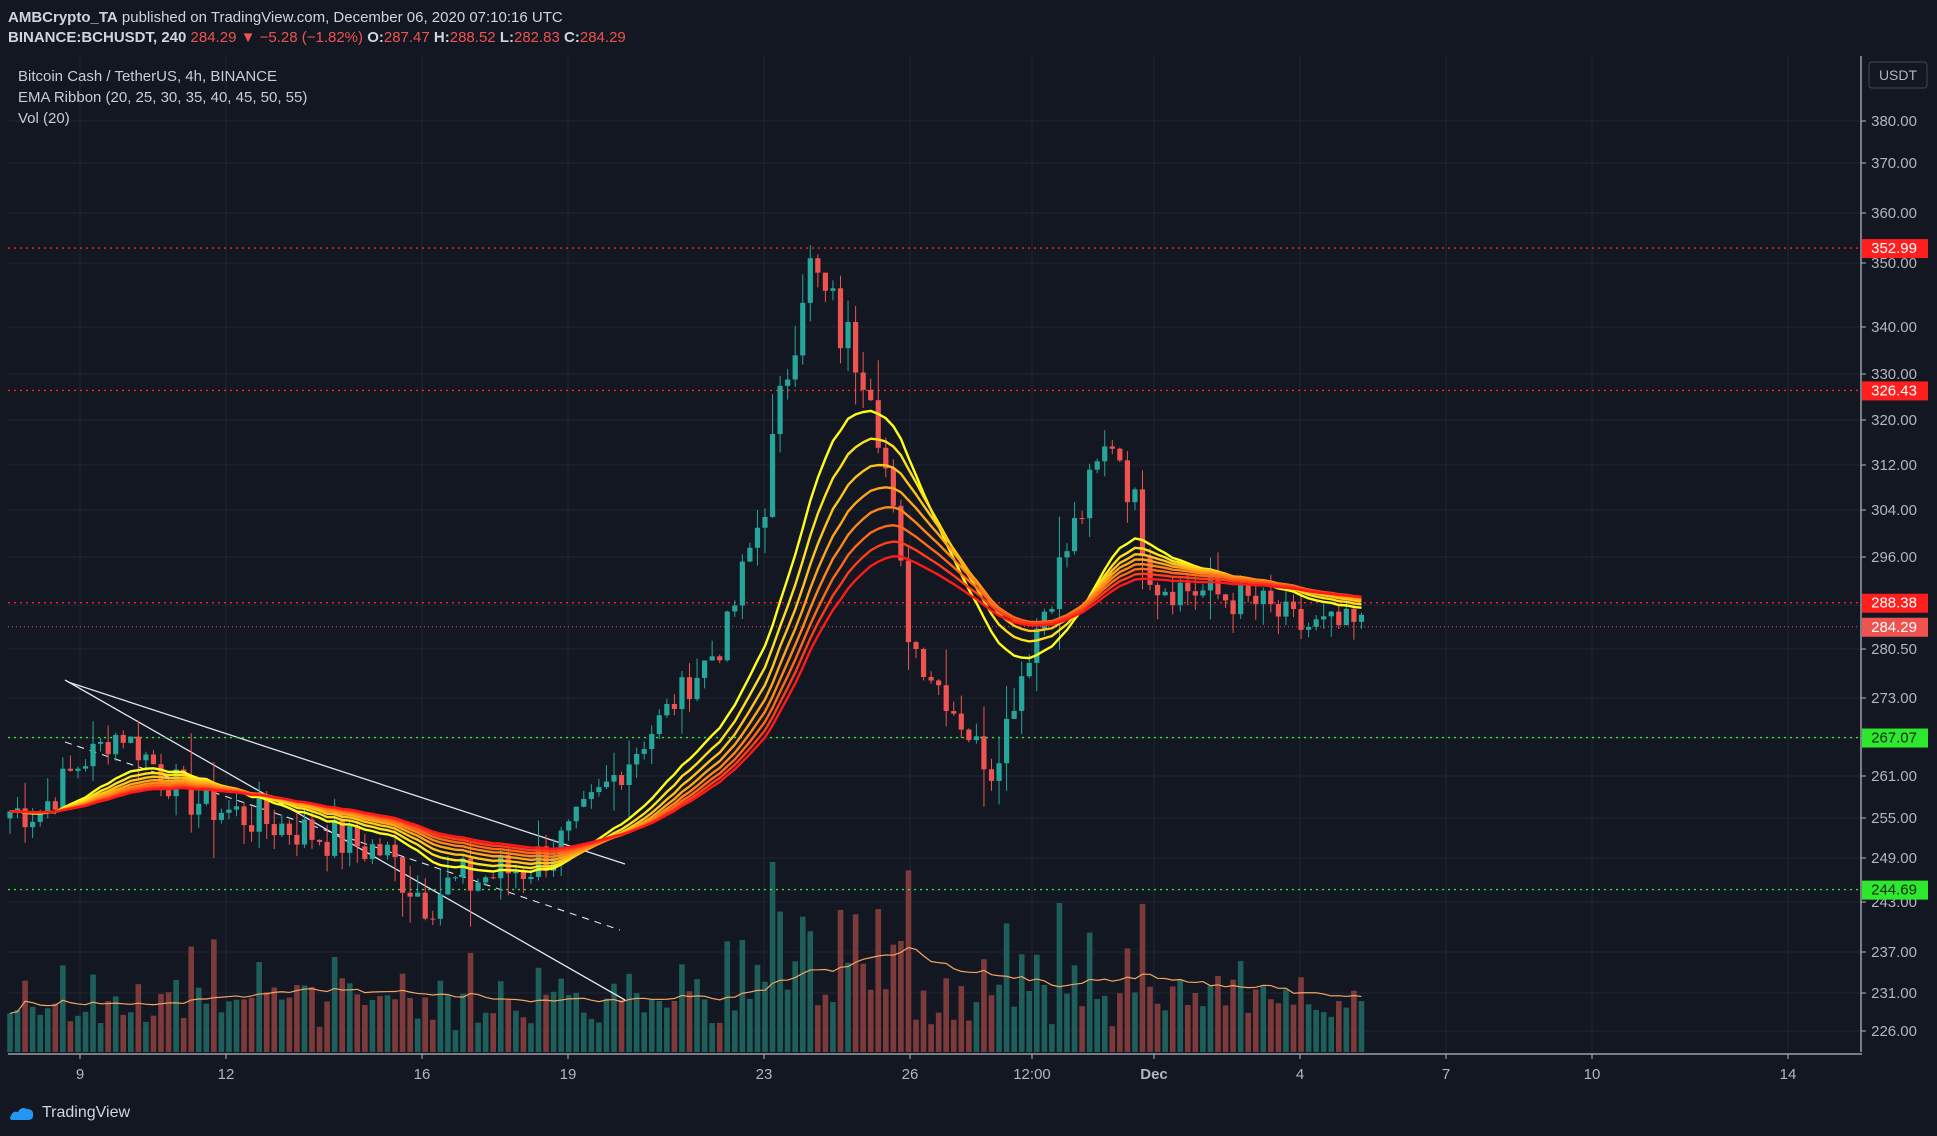  I want to click on publisher-name: AMBCrypto_TA, so click(63, 17).